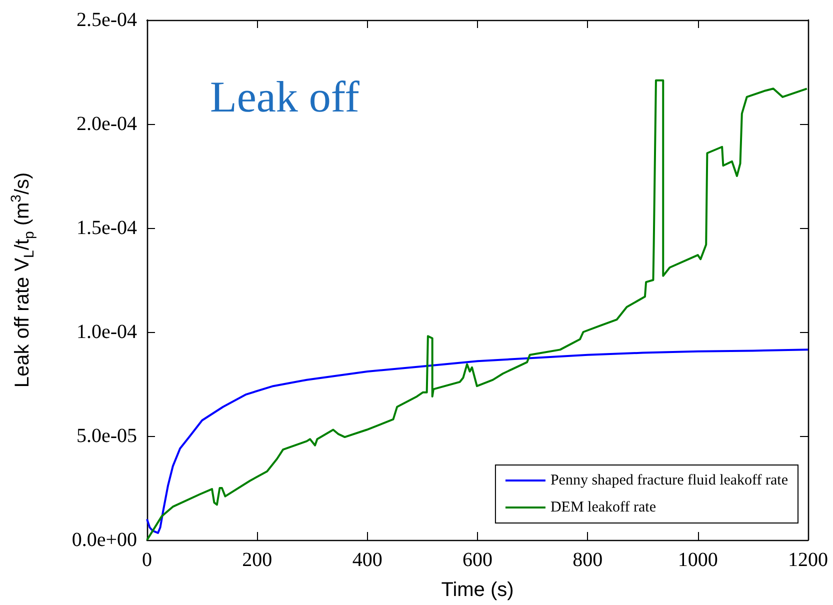  What do you see at coordinates (808, 560) in the screenshot?
I see `x-tick-label: 1200` at bounding box center [808, 560].